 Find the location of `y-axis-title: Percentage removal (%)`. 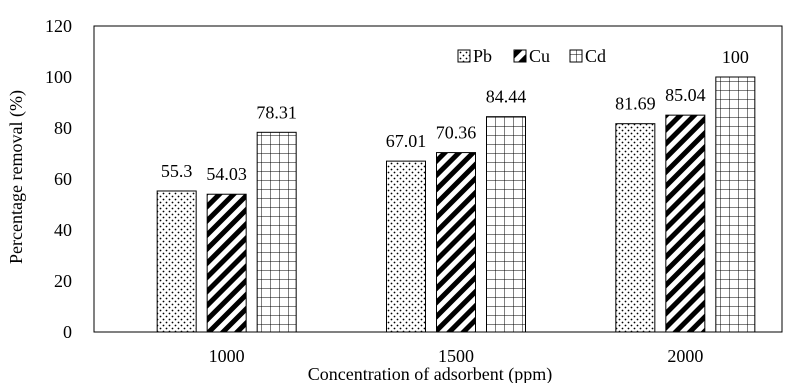

y-axis-title: Percentage removal (%) is located at coordinates (16, 177).